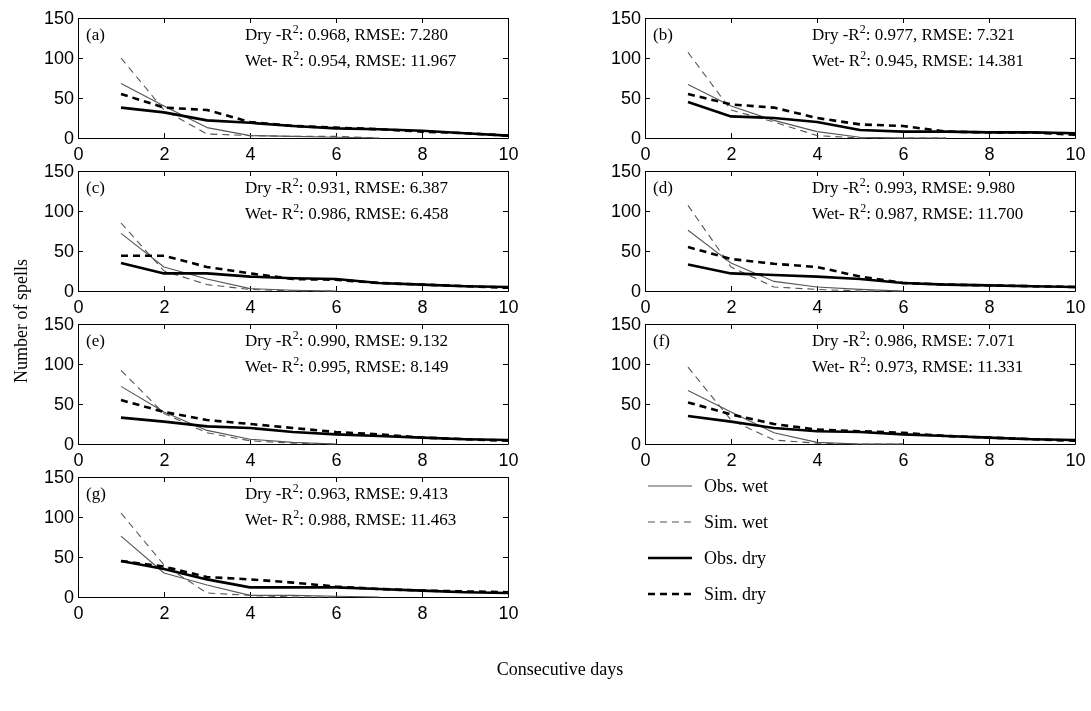  Describe the element at coordinates (736, 522) in the screenshot. I see `legend-label: Sim. wet` at that location.